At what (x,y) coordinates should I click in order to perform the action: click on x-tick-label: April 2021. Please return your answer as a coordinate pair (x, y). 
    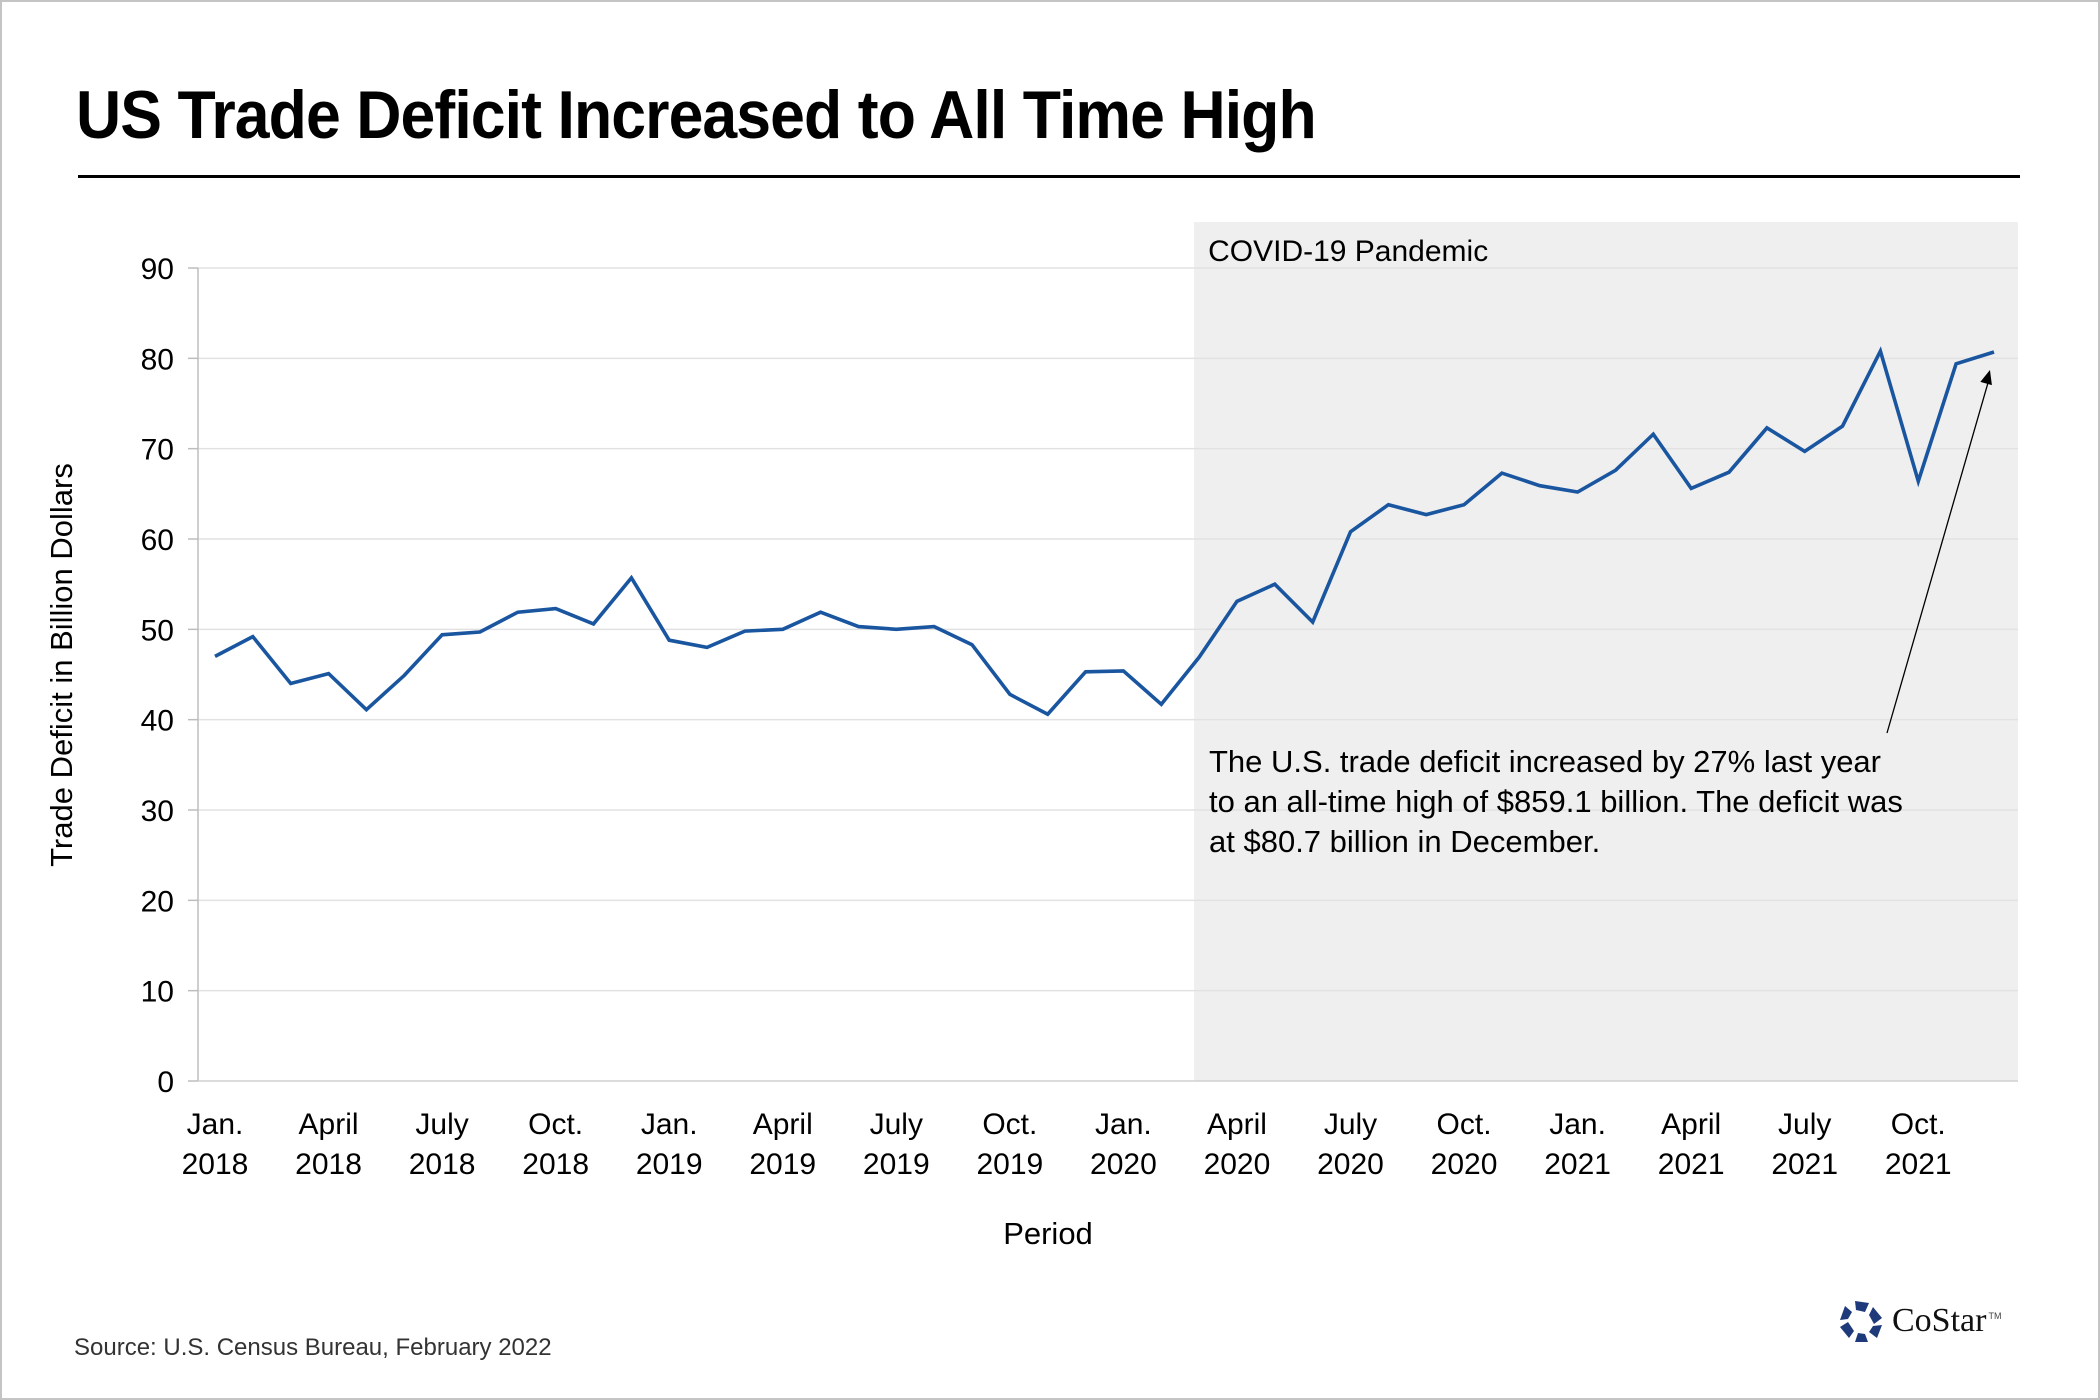
    Looking at the image, I should click on (1691, 1144).